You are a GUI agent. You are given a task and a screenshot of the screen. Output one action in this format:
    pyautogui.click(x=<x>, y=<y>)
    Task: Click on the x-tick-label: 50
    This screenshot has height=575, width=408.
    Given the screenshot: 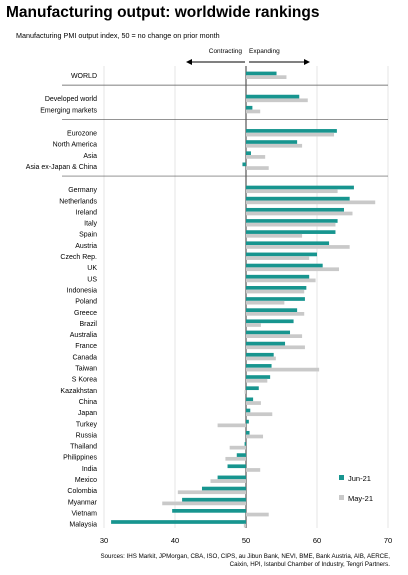 What is the action you would take?
    pyautogui.click(x=246, y=540)
    